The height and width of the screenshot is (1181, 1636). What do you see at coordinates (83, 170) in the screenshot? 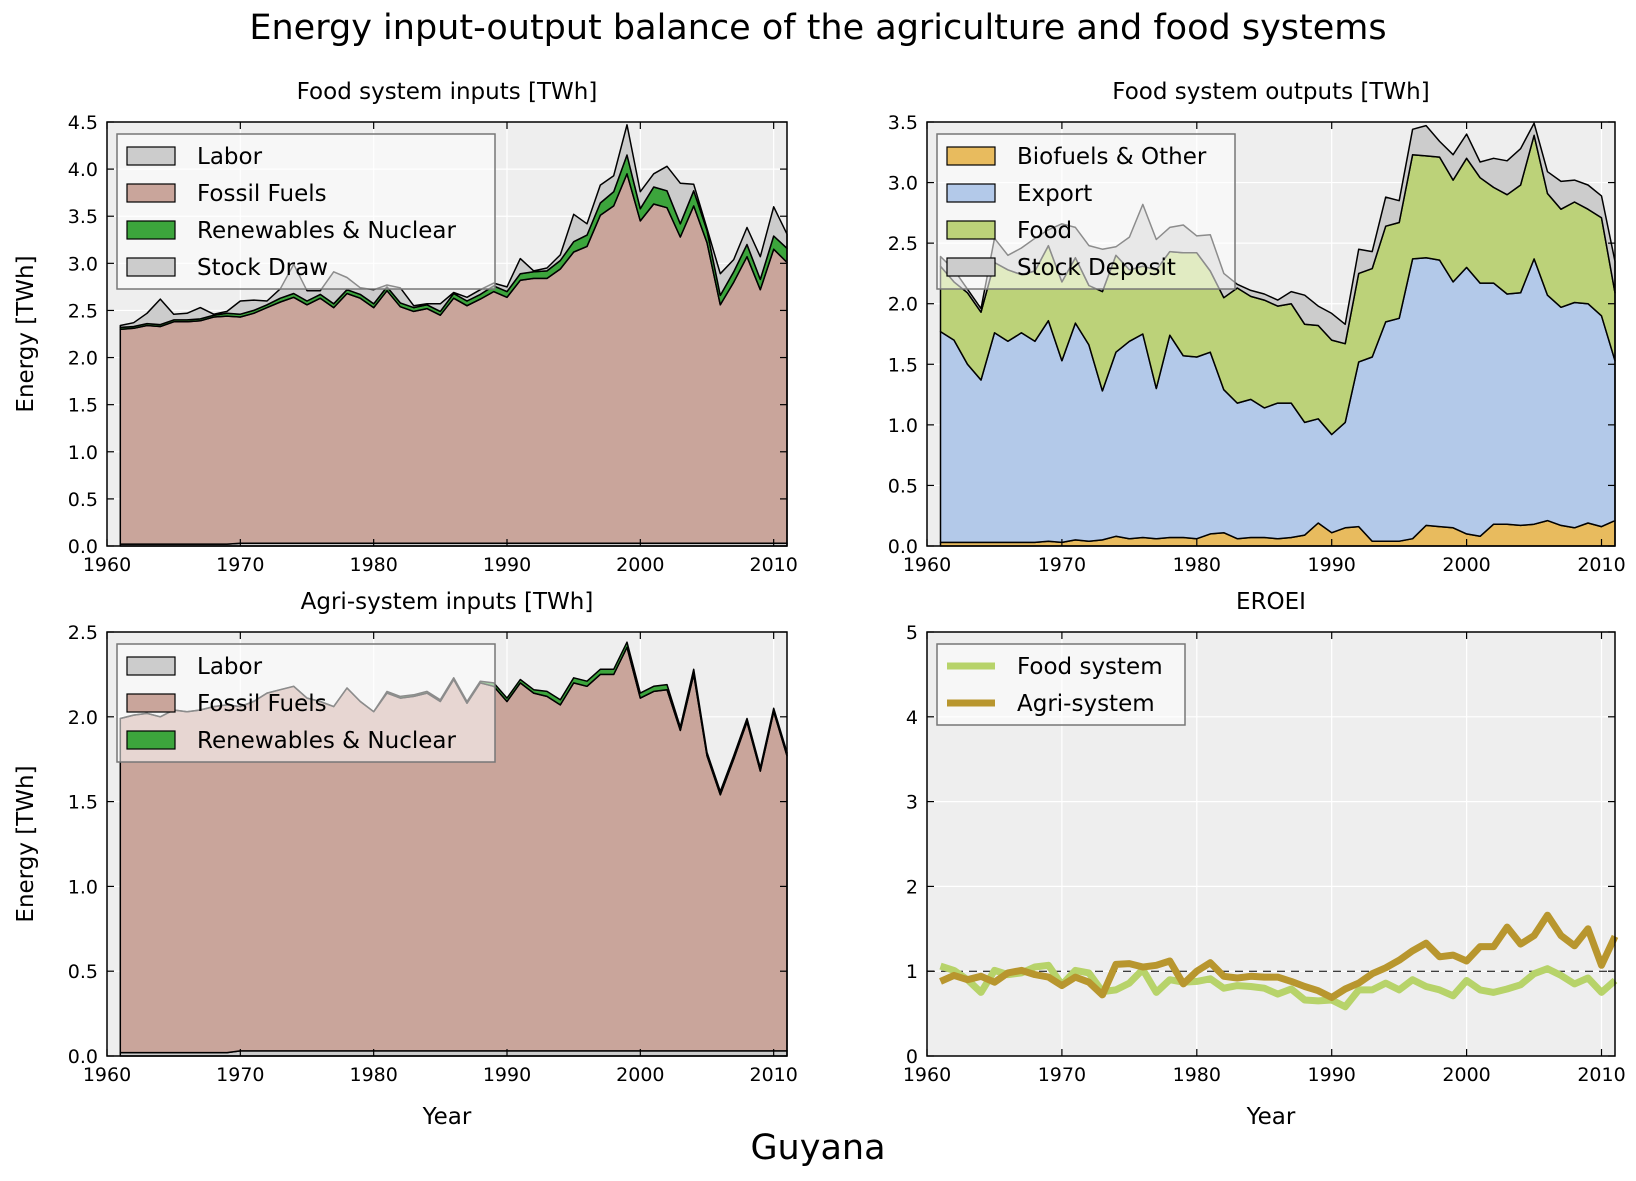
I see `y-tick-label: 4.0` at bounding box center [83, 170].